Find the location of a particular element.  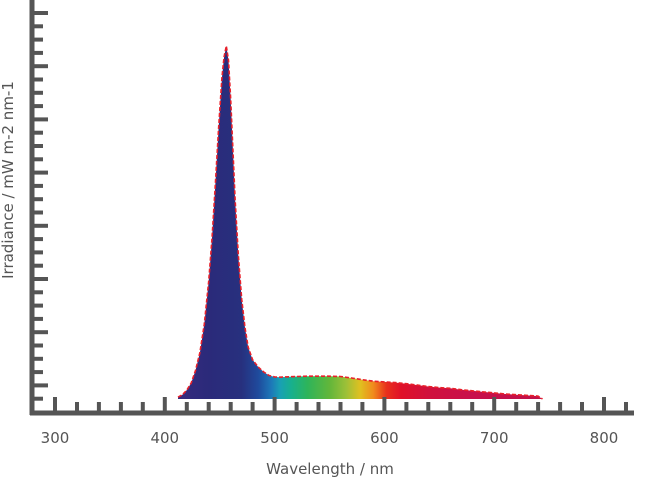

x-tick-label: 400 is located at coordinates (164, 438).